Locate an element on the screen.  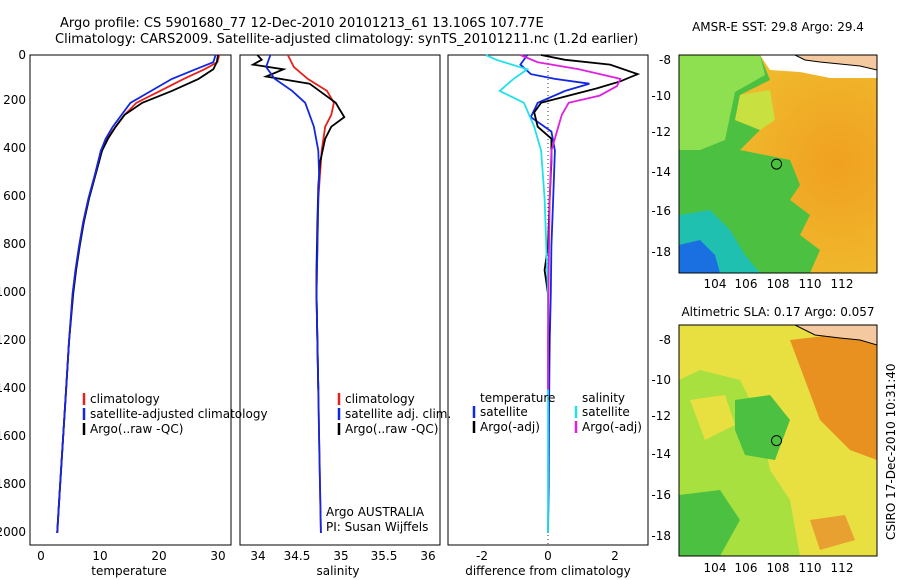
sst-map-image is located at coordinates (778, 164).